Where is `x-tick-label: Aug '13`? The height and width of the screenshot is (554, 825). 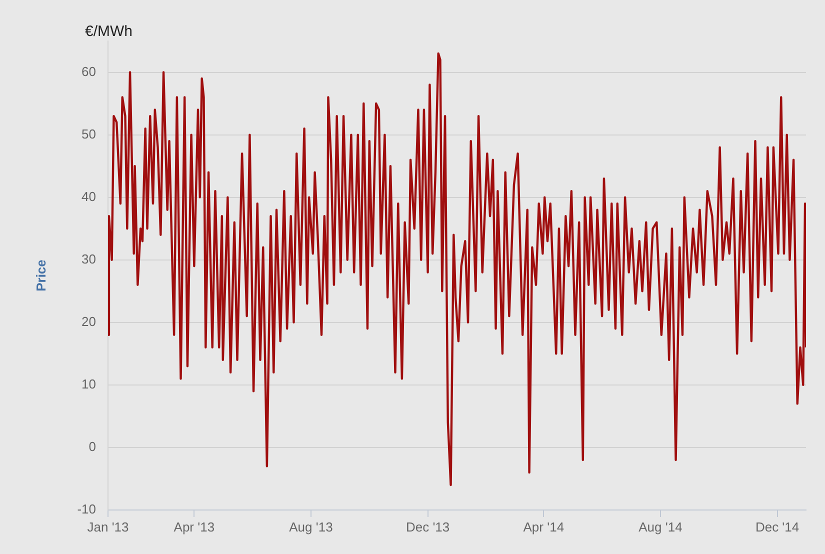 x-tick-label: Aug '13 is located at coordinates (311, 526).